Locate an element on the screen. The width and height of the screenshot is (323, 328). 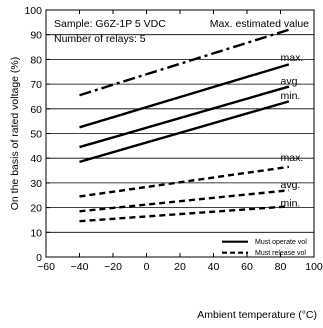
series-line-operate-avg is located at coordinates (184, 117).